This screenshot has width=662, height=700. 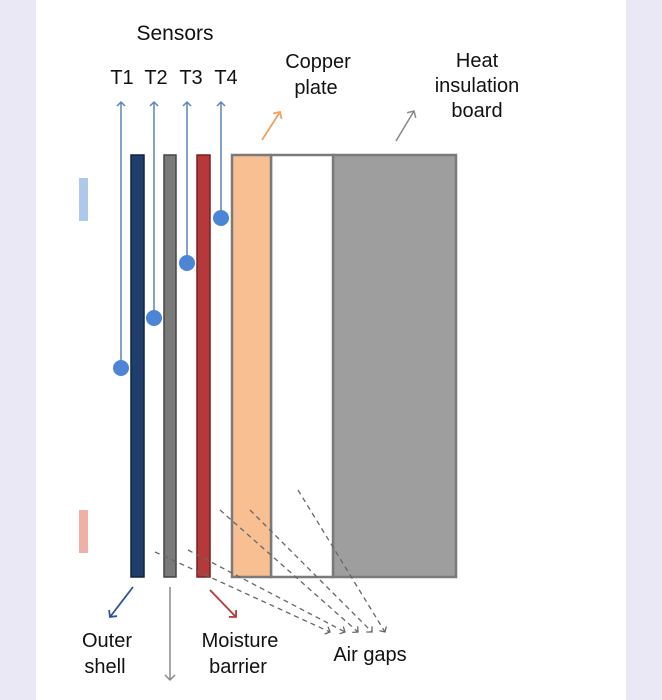 I want to click on sensor-t1-label: T1, so click(x=121, y=78).